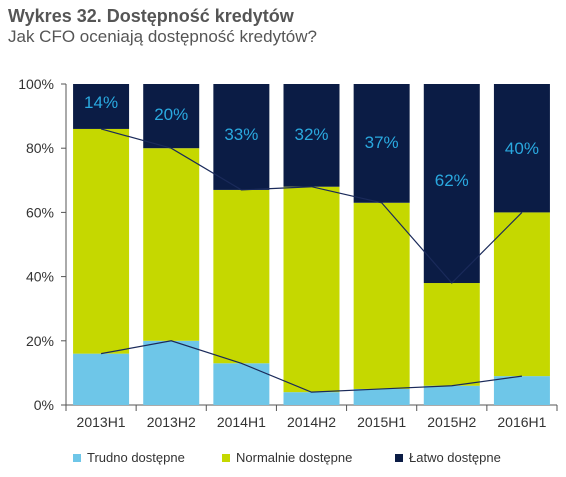 The image size is (566, 477). Describe the element at coordinates (136, 457) in the screenshot. I see `legend-label-trudno: Trudno dostępne` at that location.